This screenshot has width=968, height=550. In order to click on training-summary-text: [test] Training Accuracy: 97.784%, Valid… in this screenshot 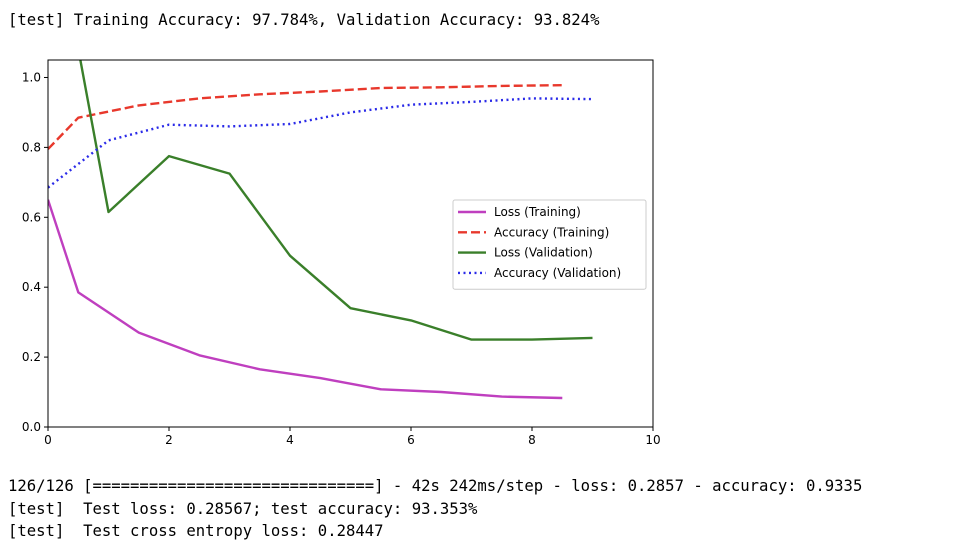, I will do `click(304, 20)`.